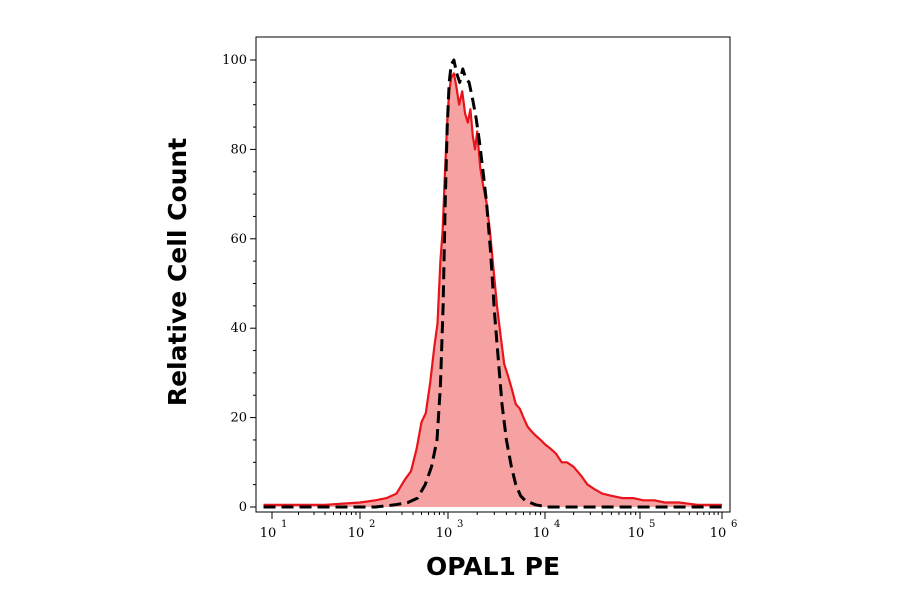 This screenshot has width=900, height=594. What do you see at coordinates (493, 566) in the screenshot?
I see `x-axis-title: OPAL1 PE` at bounding box center [493, 566].